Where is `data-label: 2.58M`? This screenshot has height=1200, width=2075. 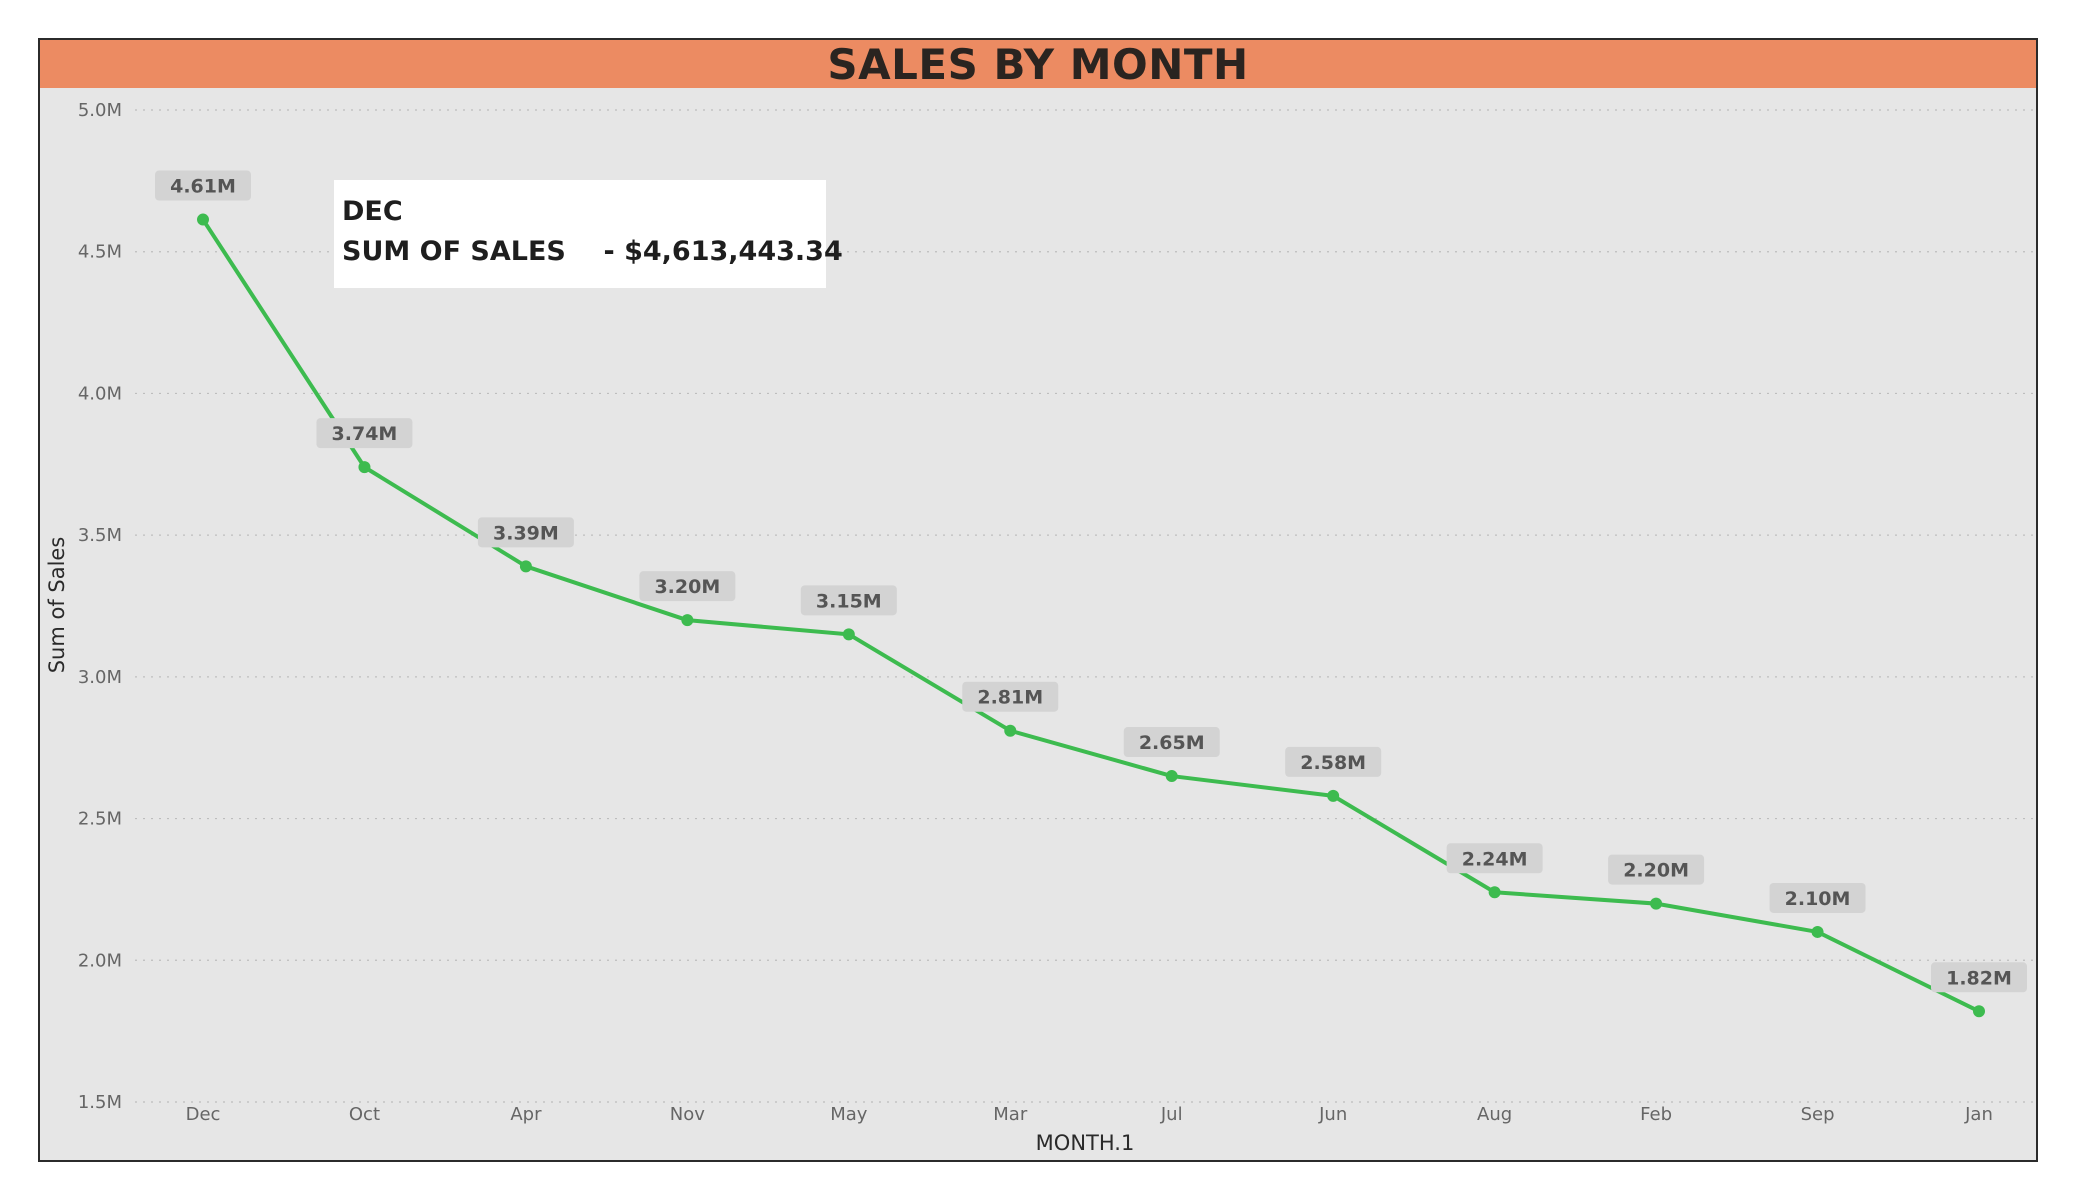
data-label: 2.58M is located at coordinates (1333, 763).